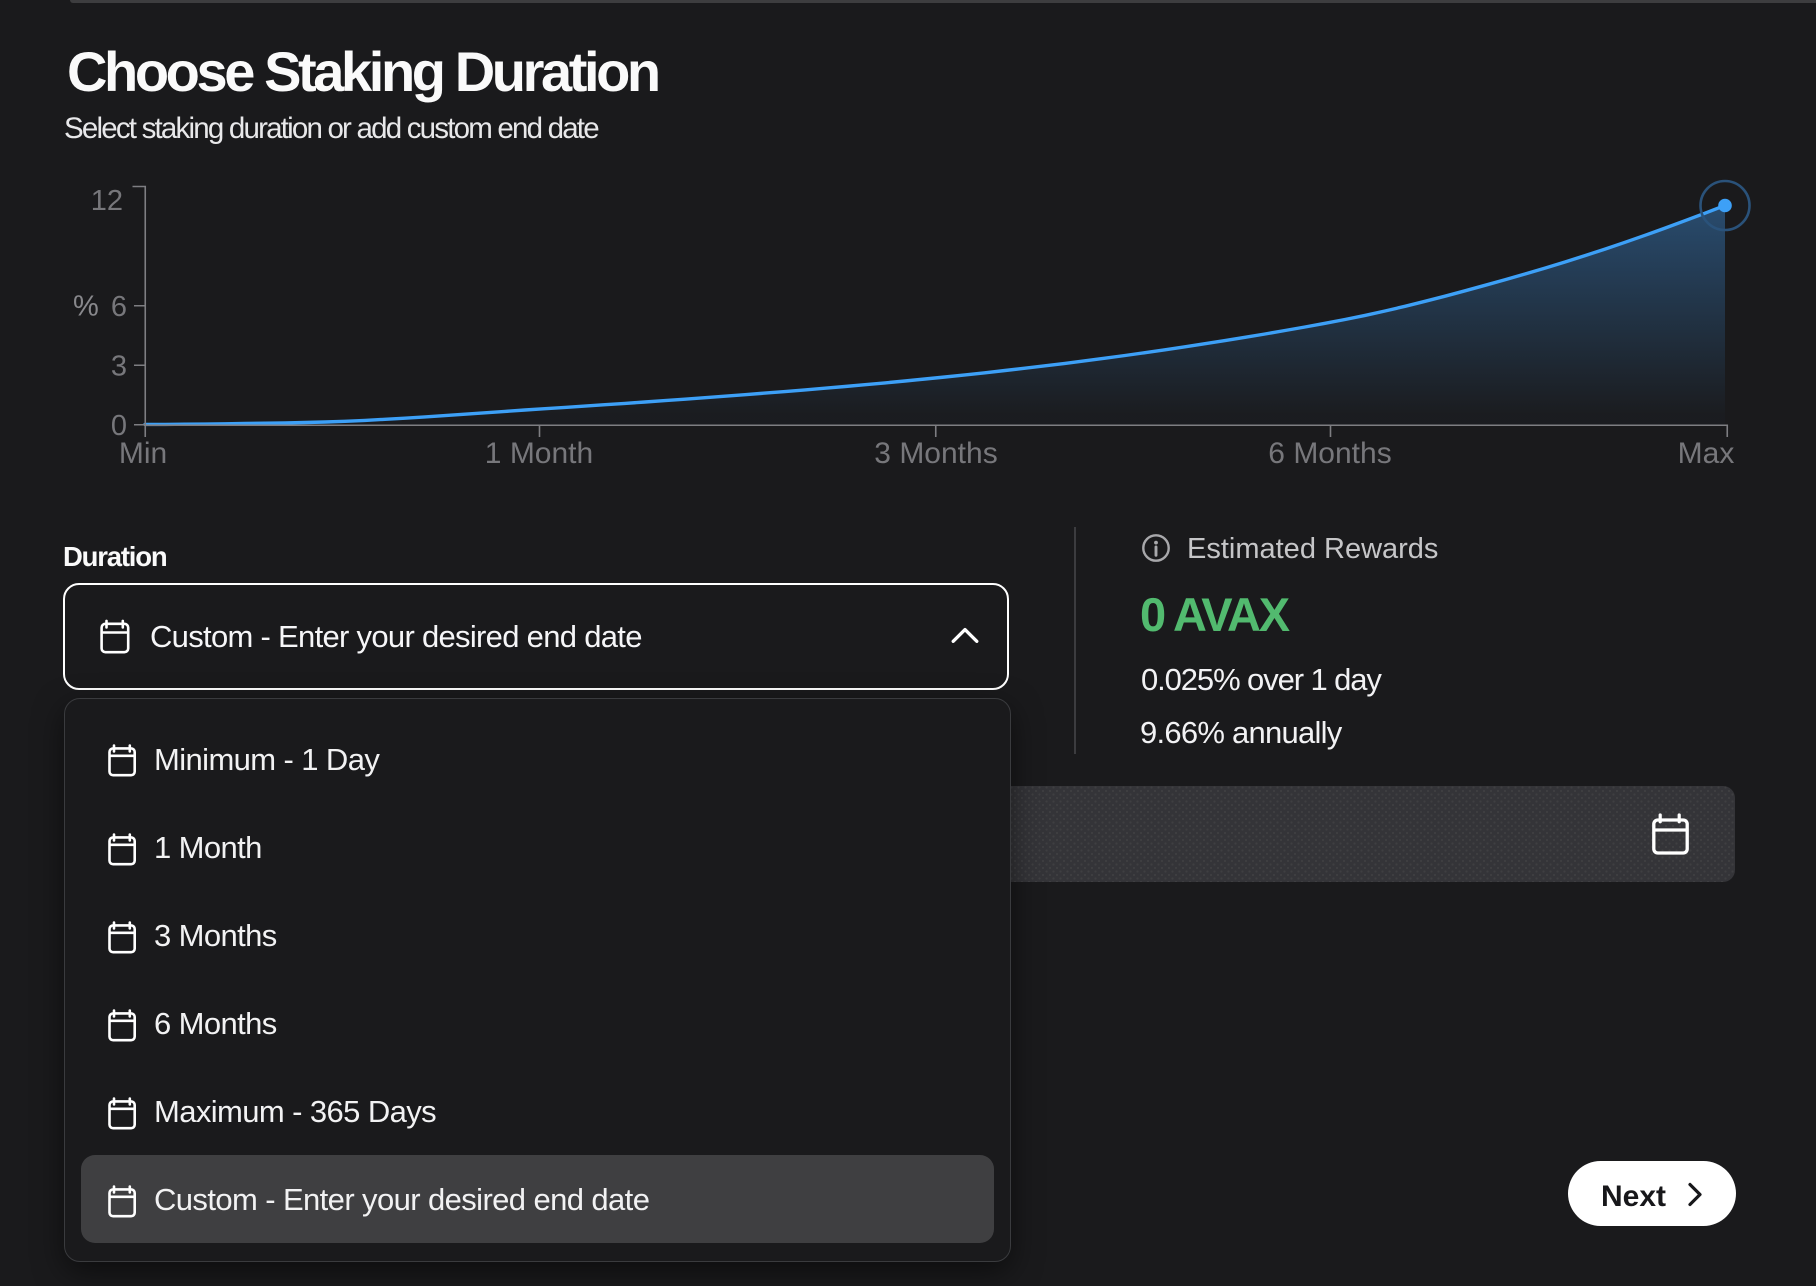  I want to click on svg-text: Min, so click(143, 453).